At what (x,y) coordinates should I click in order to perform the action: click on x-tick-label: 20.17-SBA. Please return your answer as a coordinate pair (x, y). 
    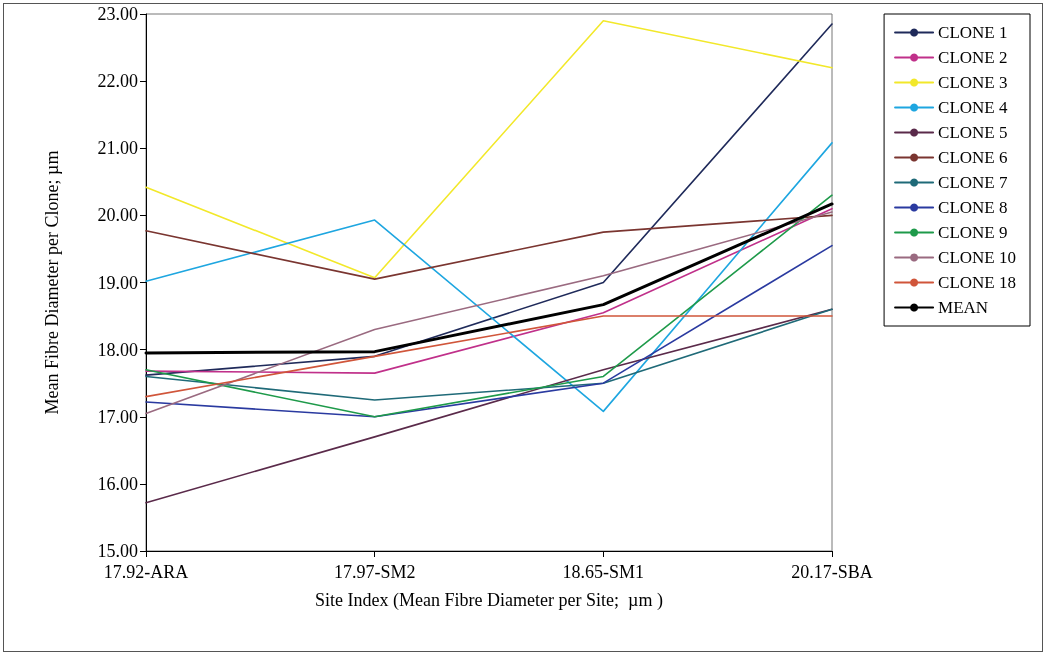
    Looking at the image, I should click on (832, 572).